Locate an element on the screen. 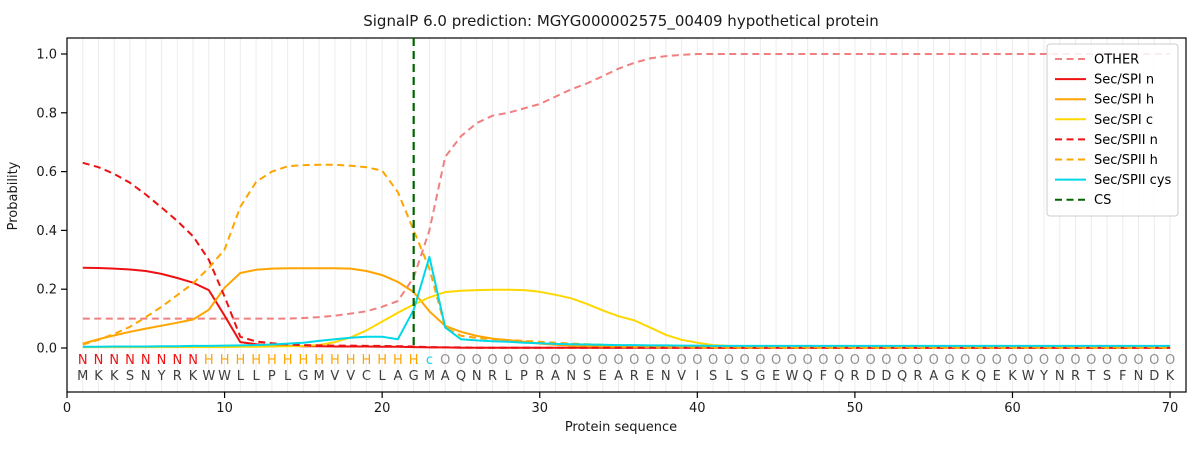 This screenshot has width=1200, height=454. residue-letter: N is located at coordinates (477, 376).